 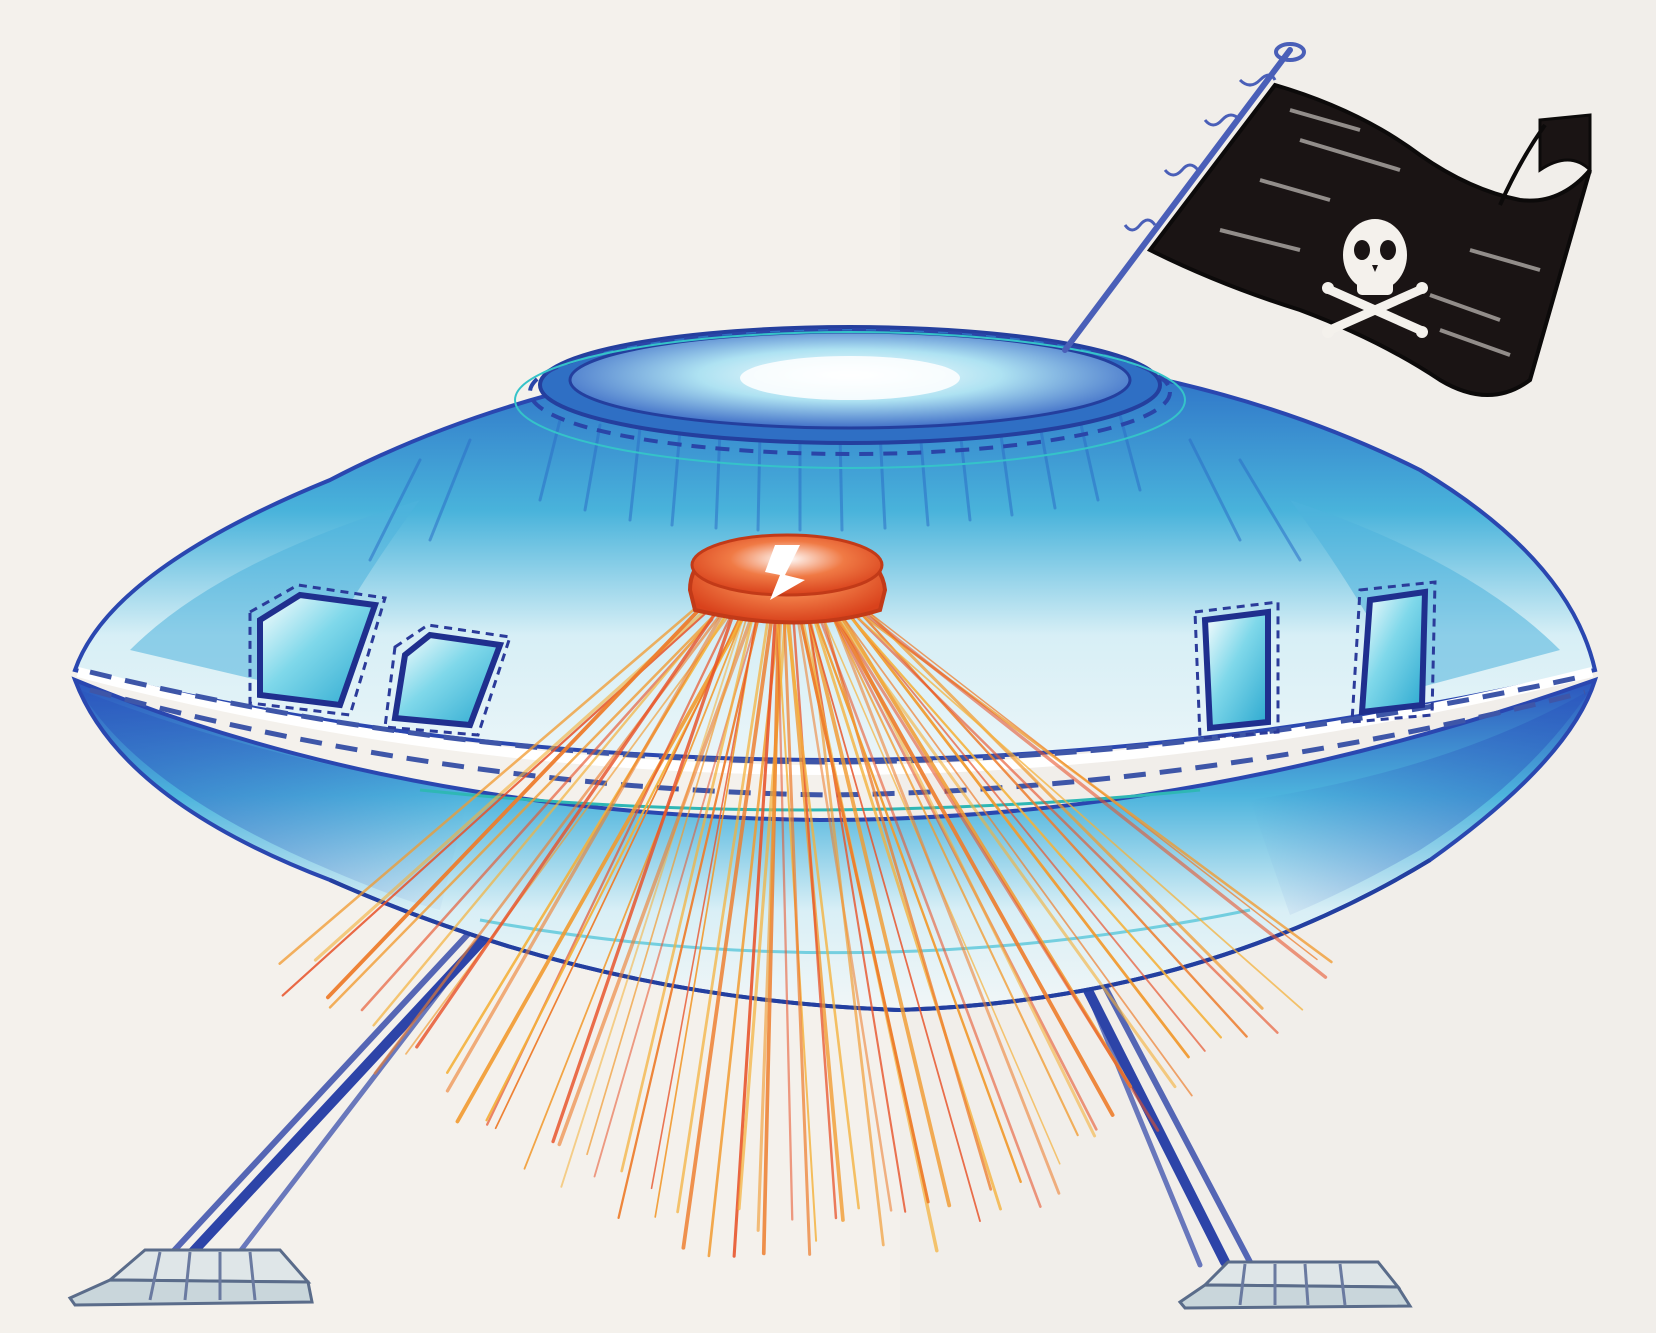 What do you see at coordinates (835, 487) in the screenshot?
I see `upper-hull-hatching` at bounding box center [835, 487].